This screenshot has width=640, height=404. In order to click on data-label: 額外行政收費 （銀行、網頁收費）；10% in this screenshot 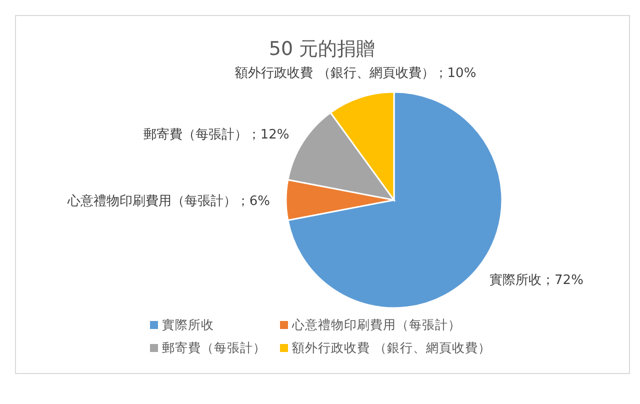, I will do `click(355, 74)`.